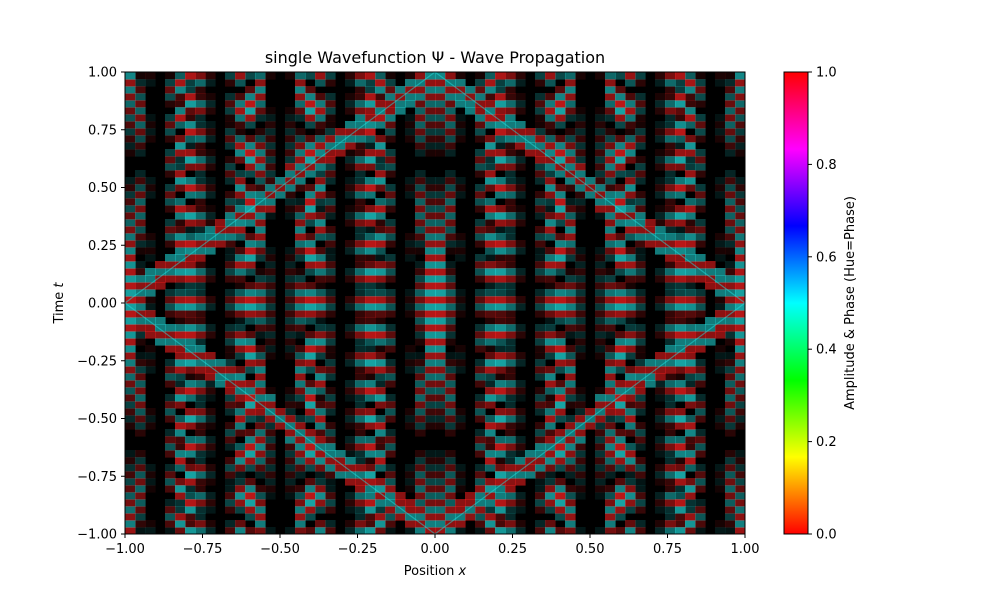  Describe the element at coordinates (462, 571) in the screenshot. I see `x-axis-label-var: x` at that location.